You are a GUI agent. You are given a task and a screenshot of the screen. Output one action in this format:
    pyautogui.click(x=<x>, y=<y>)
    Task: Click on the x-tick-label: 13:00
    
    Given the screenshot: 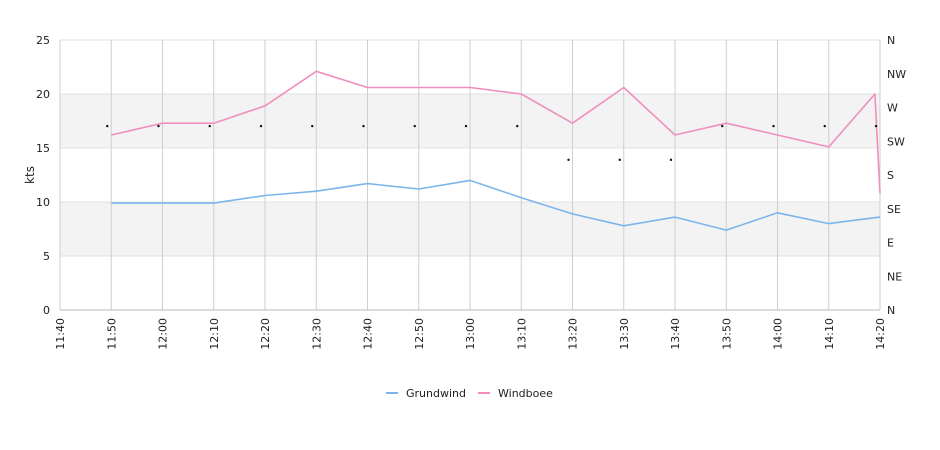 What is the action you would take?
    pyautogui.click(x=470, y=334)
    